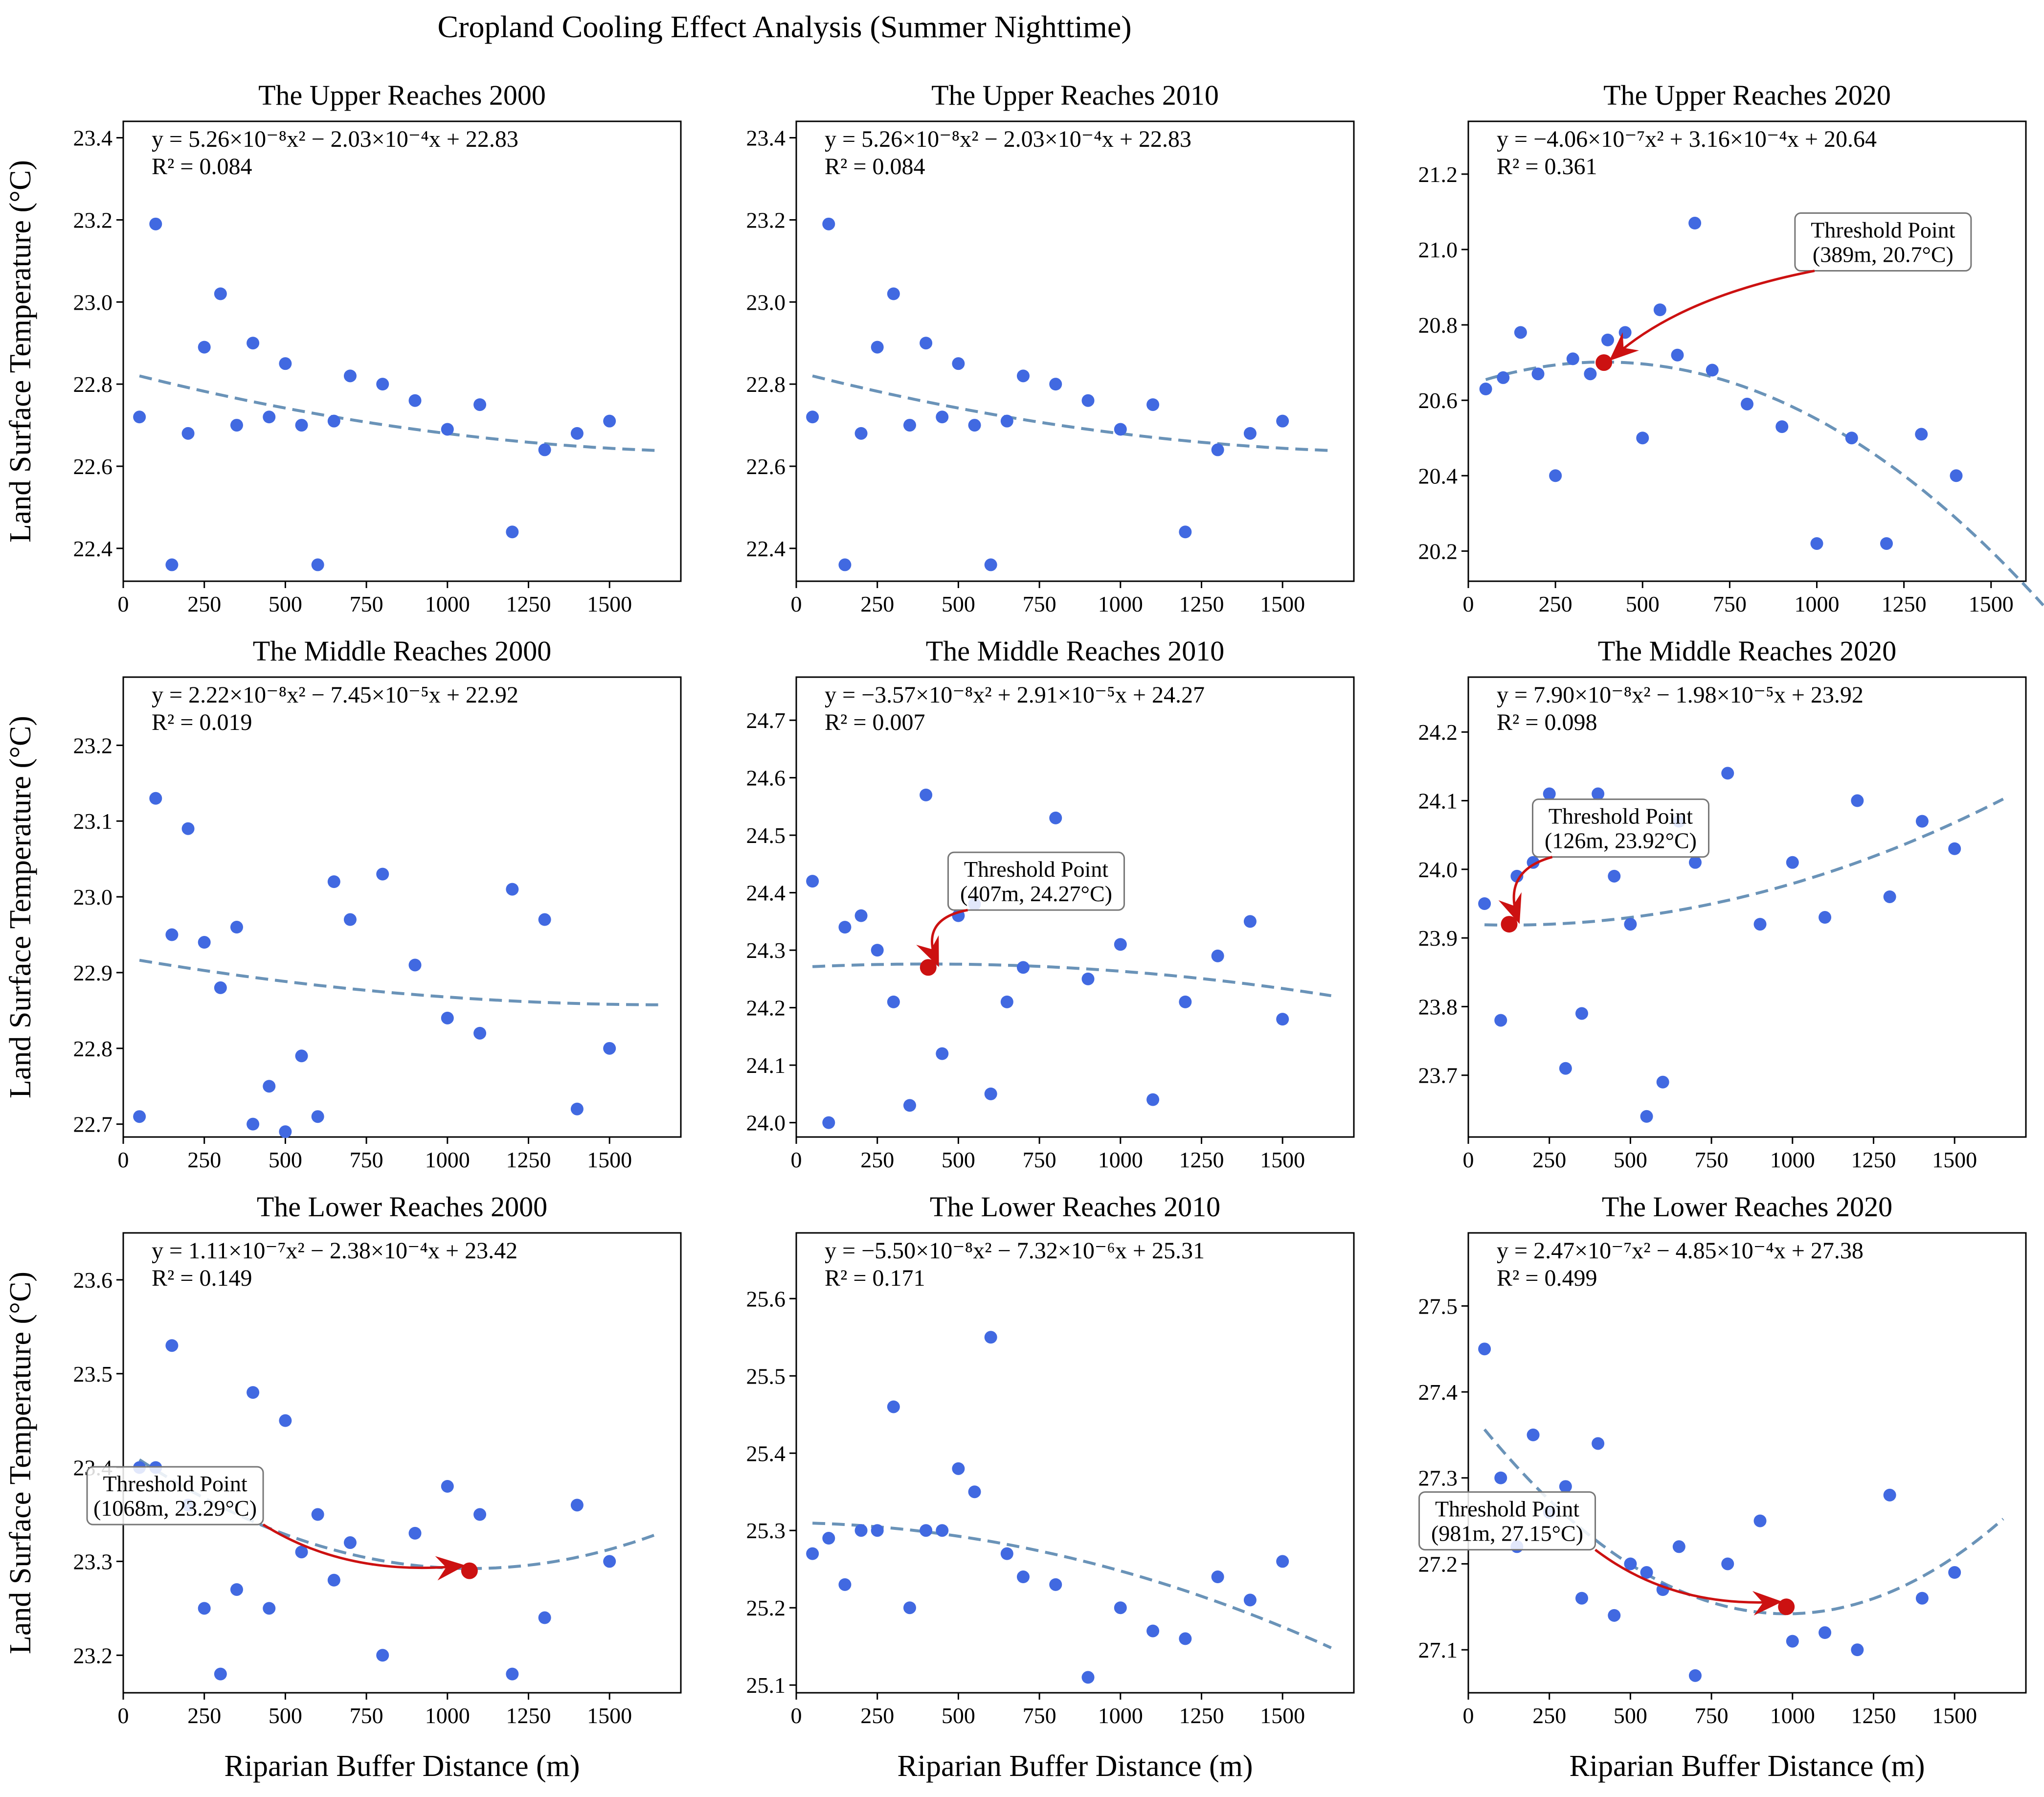 This screenshot has width=2044, height=1797. Describe the element at coordinates (1015, 695) in the screenshot. I see `fit-equation: y = −3.57×10⁻⁸x² + 2.91×10⁻⁵x + 24.27` at that location.